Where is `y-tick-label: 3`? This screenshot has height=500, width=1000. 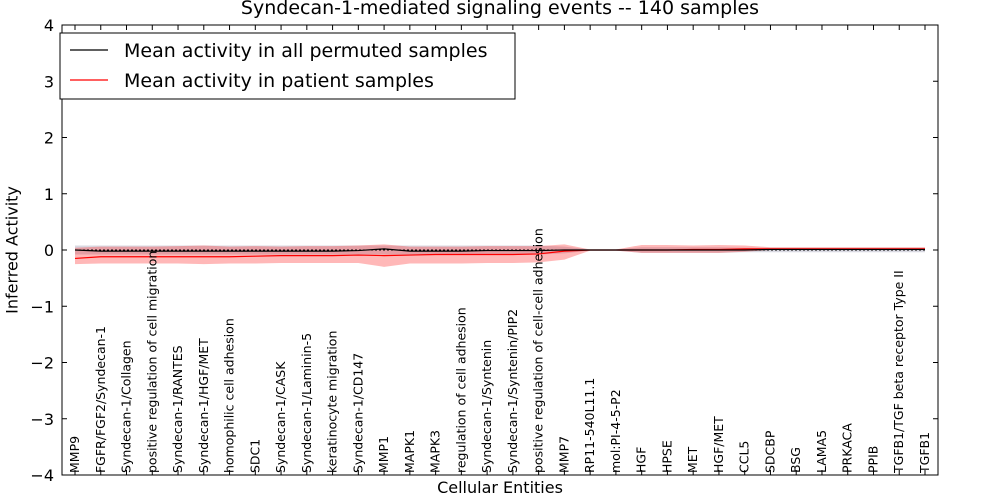
y-tick-label: 3 is located at coordinates (49, 81).